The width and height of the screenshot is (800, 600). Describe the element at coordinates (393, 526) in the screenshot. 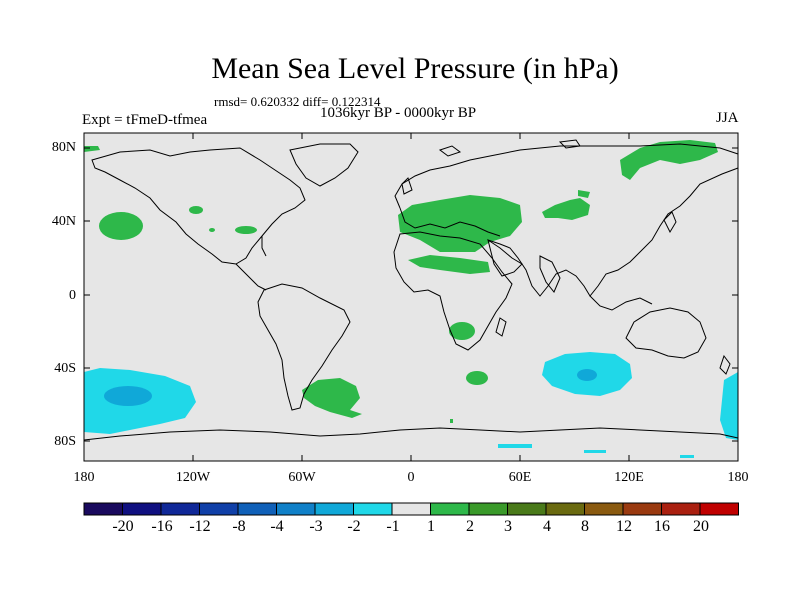

I see `colorbar-label: -1` at that location.